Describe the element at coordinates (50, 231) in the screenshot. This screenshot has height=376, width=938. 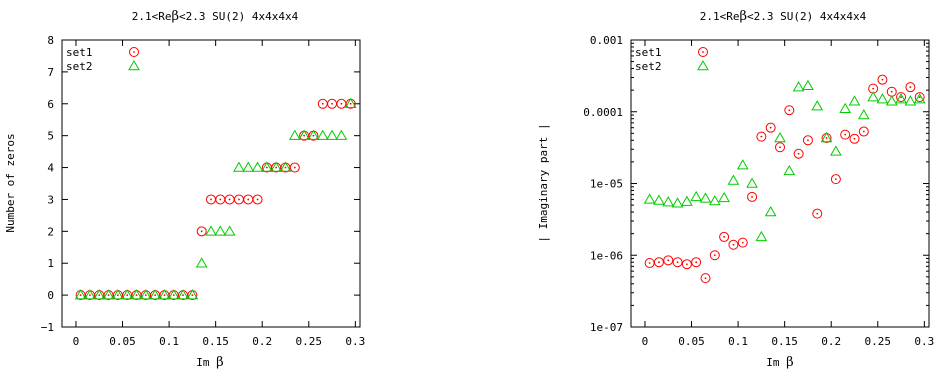
I see `y-tick-label: 2` at that location.